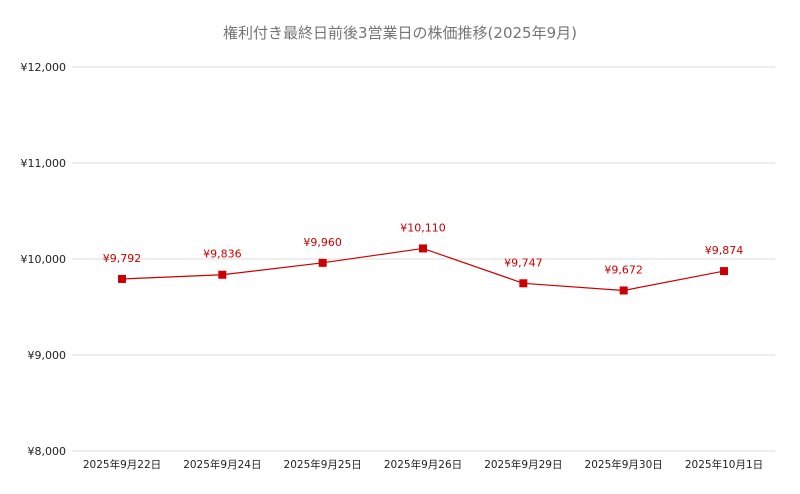 This screenshot has width=800, height=494. I want to click on y-tick-label: ¥8,000, so click(47, 451).